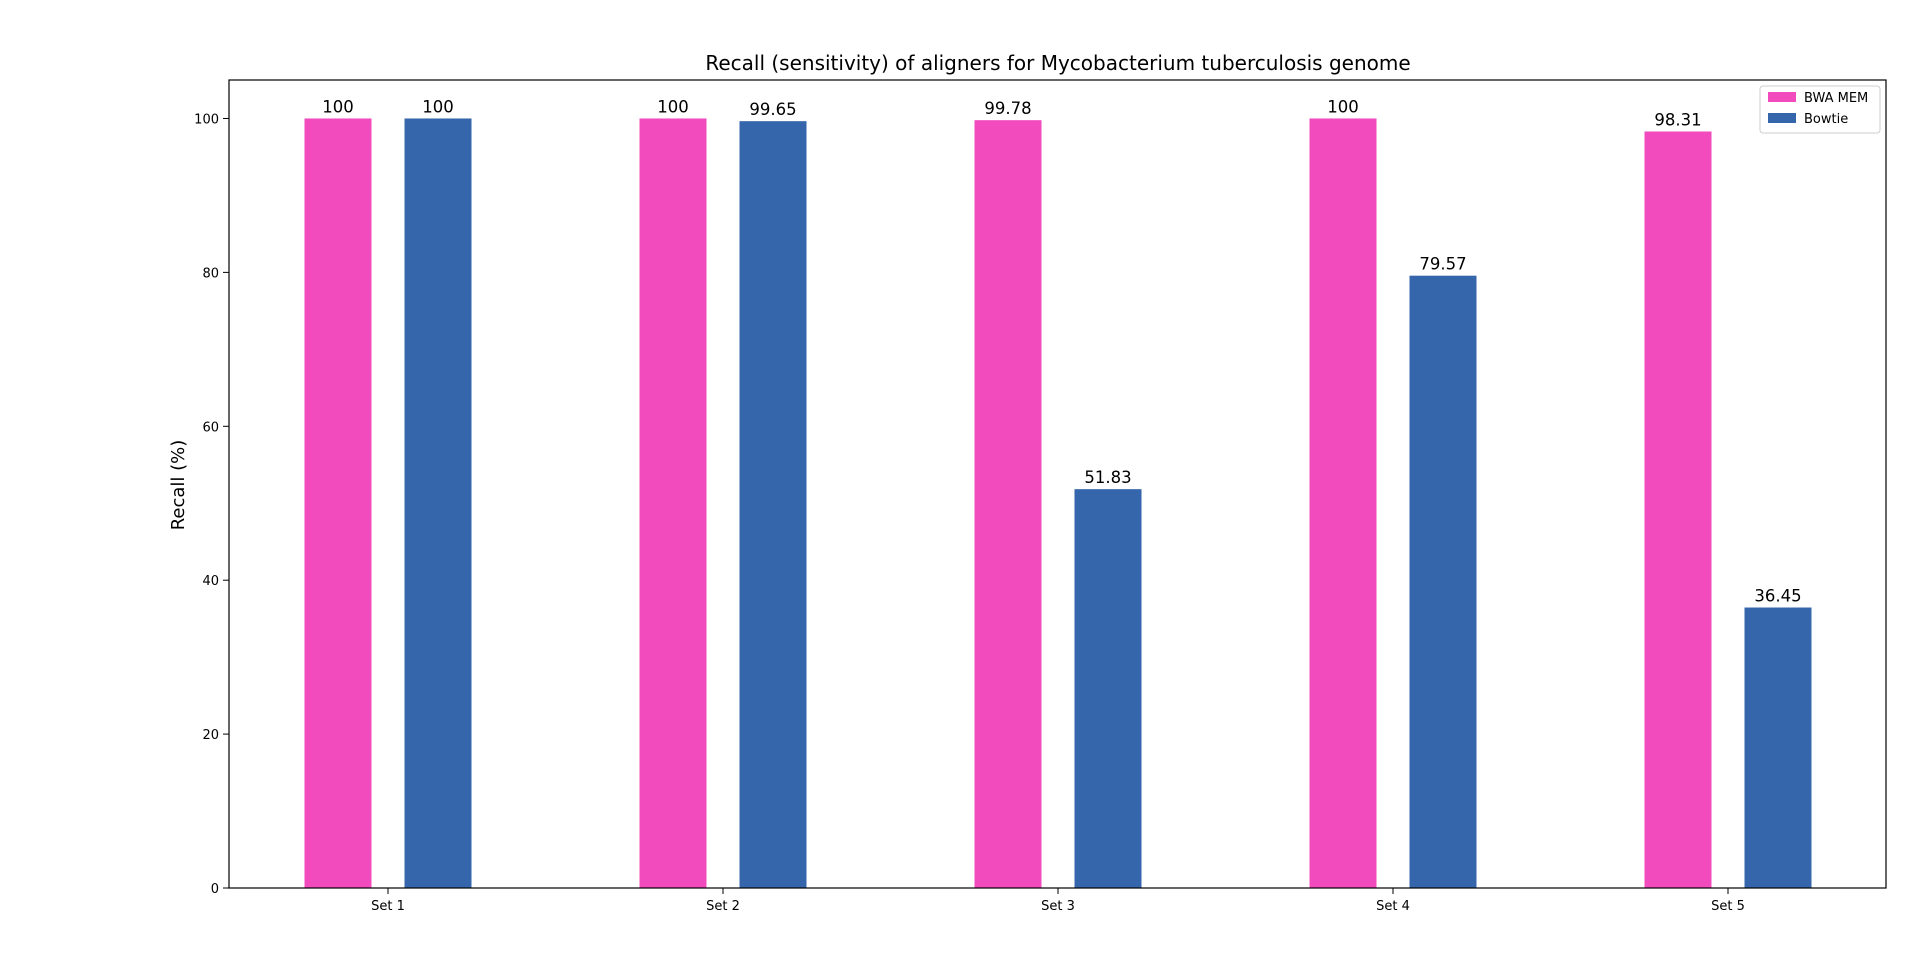  I want to click on bar-value-label: 99.65, so click(772, 109).